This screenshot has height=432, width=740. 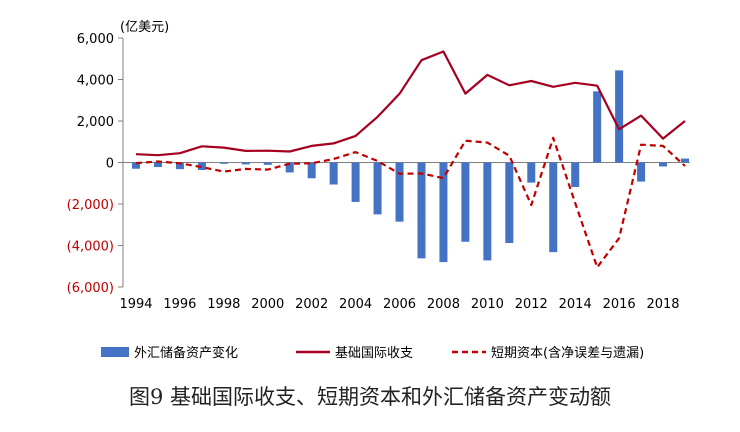 What do you see at coordinates (95, 122) in the screenshot?
I see `y-tick-label: 2,000` at bounding box center [95, 122].